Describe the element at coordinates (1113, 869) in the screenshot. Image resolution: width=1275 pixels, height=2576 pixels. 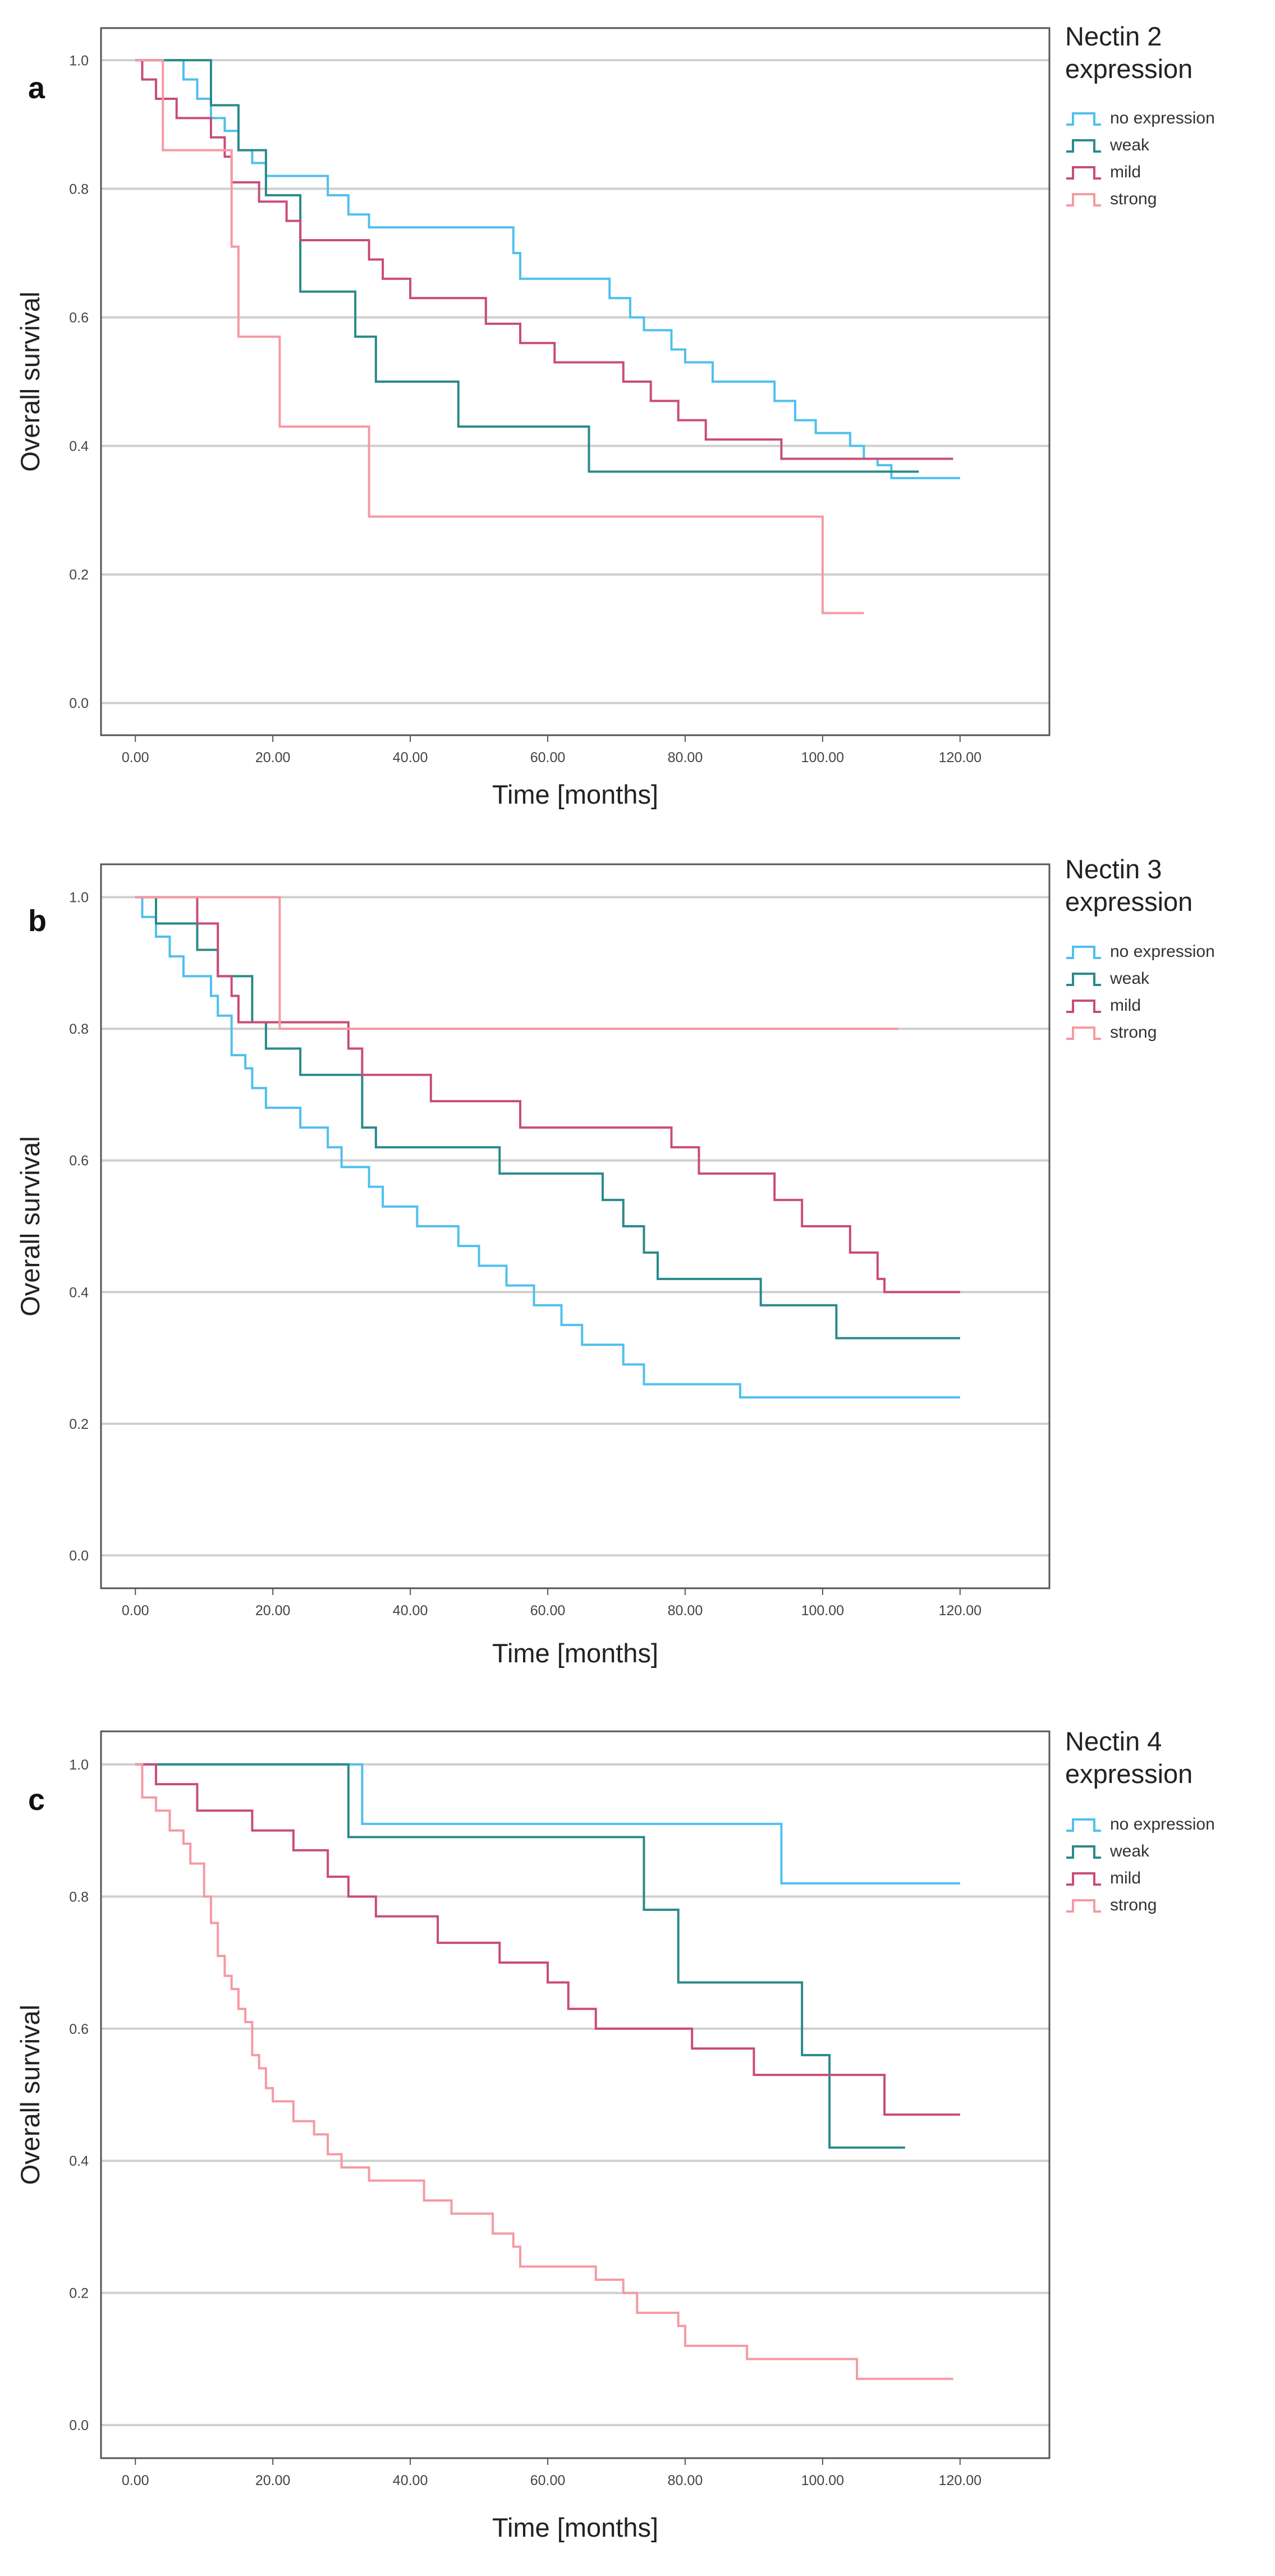
I see `legend-title-line: Nectin 3` at that location.